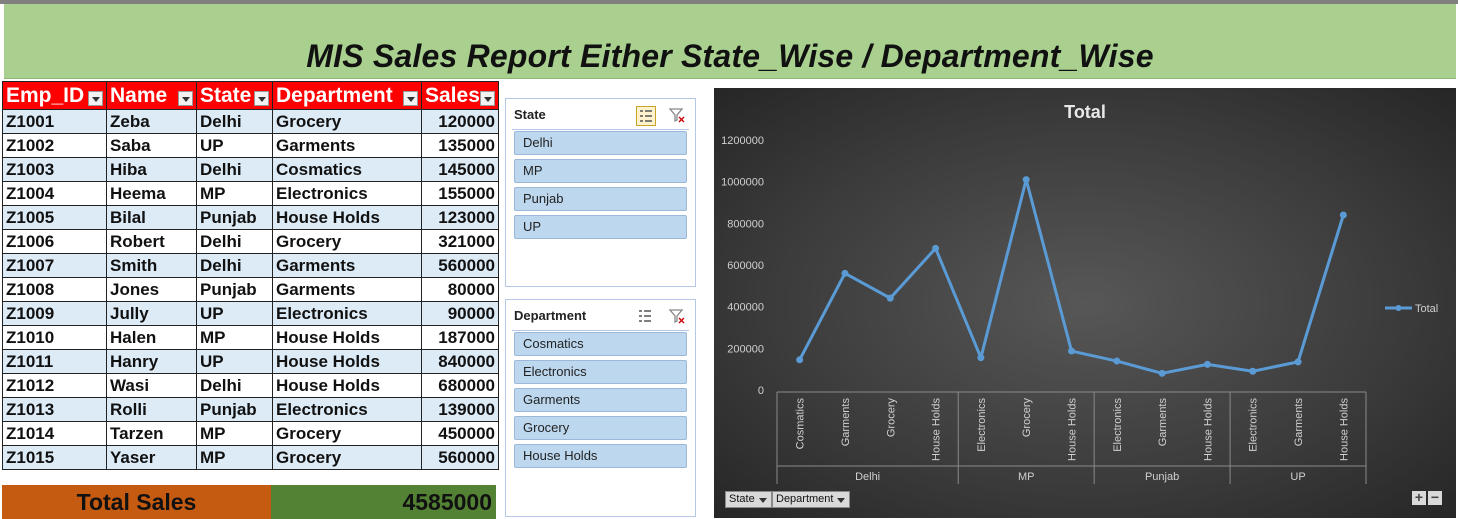  What do you see at coordinates (151, 289) in the screenshot?
I see `table-cell: Jones` at bounding box center [151, 289].